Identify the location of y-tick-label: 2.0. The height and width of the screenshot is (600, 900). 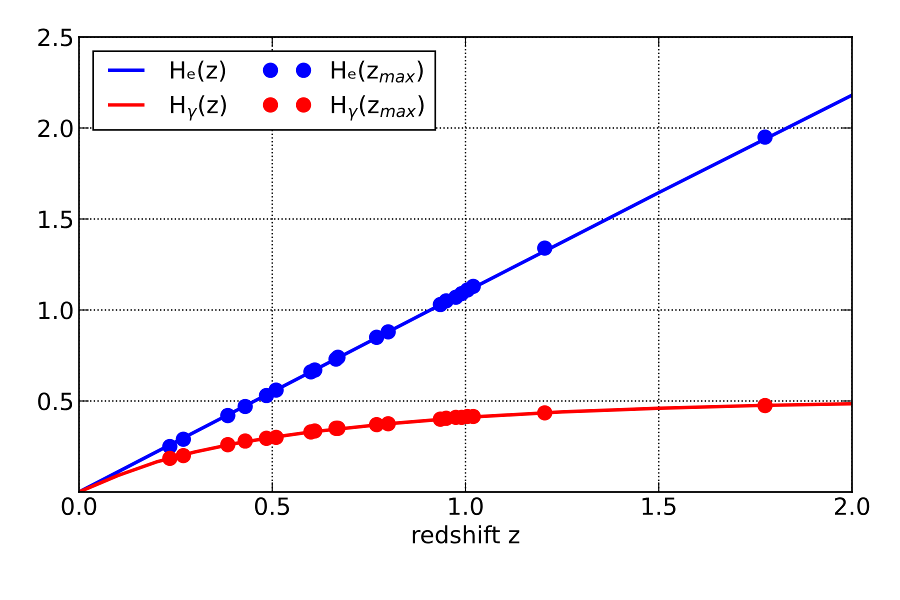
(55, 128).